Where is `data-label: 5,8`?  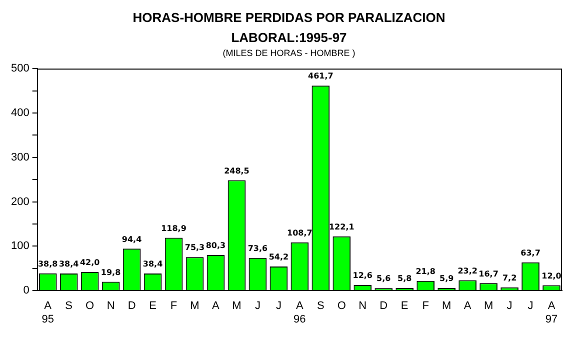
data-label: 5,8 is located at coordinates (405, 279).